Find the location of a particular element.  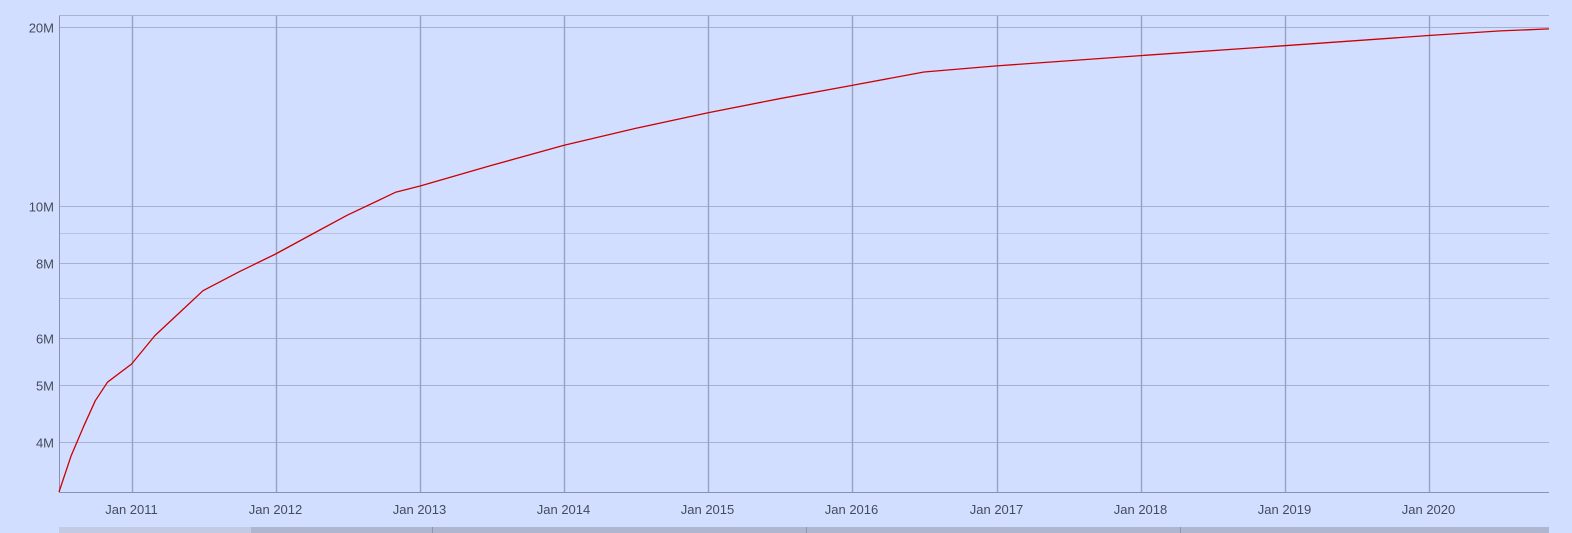

x-tick-label: Jan 2013 is located at coordinates (420, 509).